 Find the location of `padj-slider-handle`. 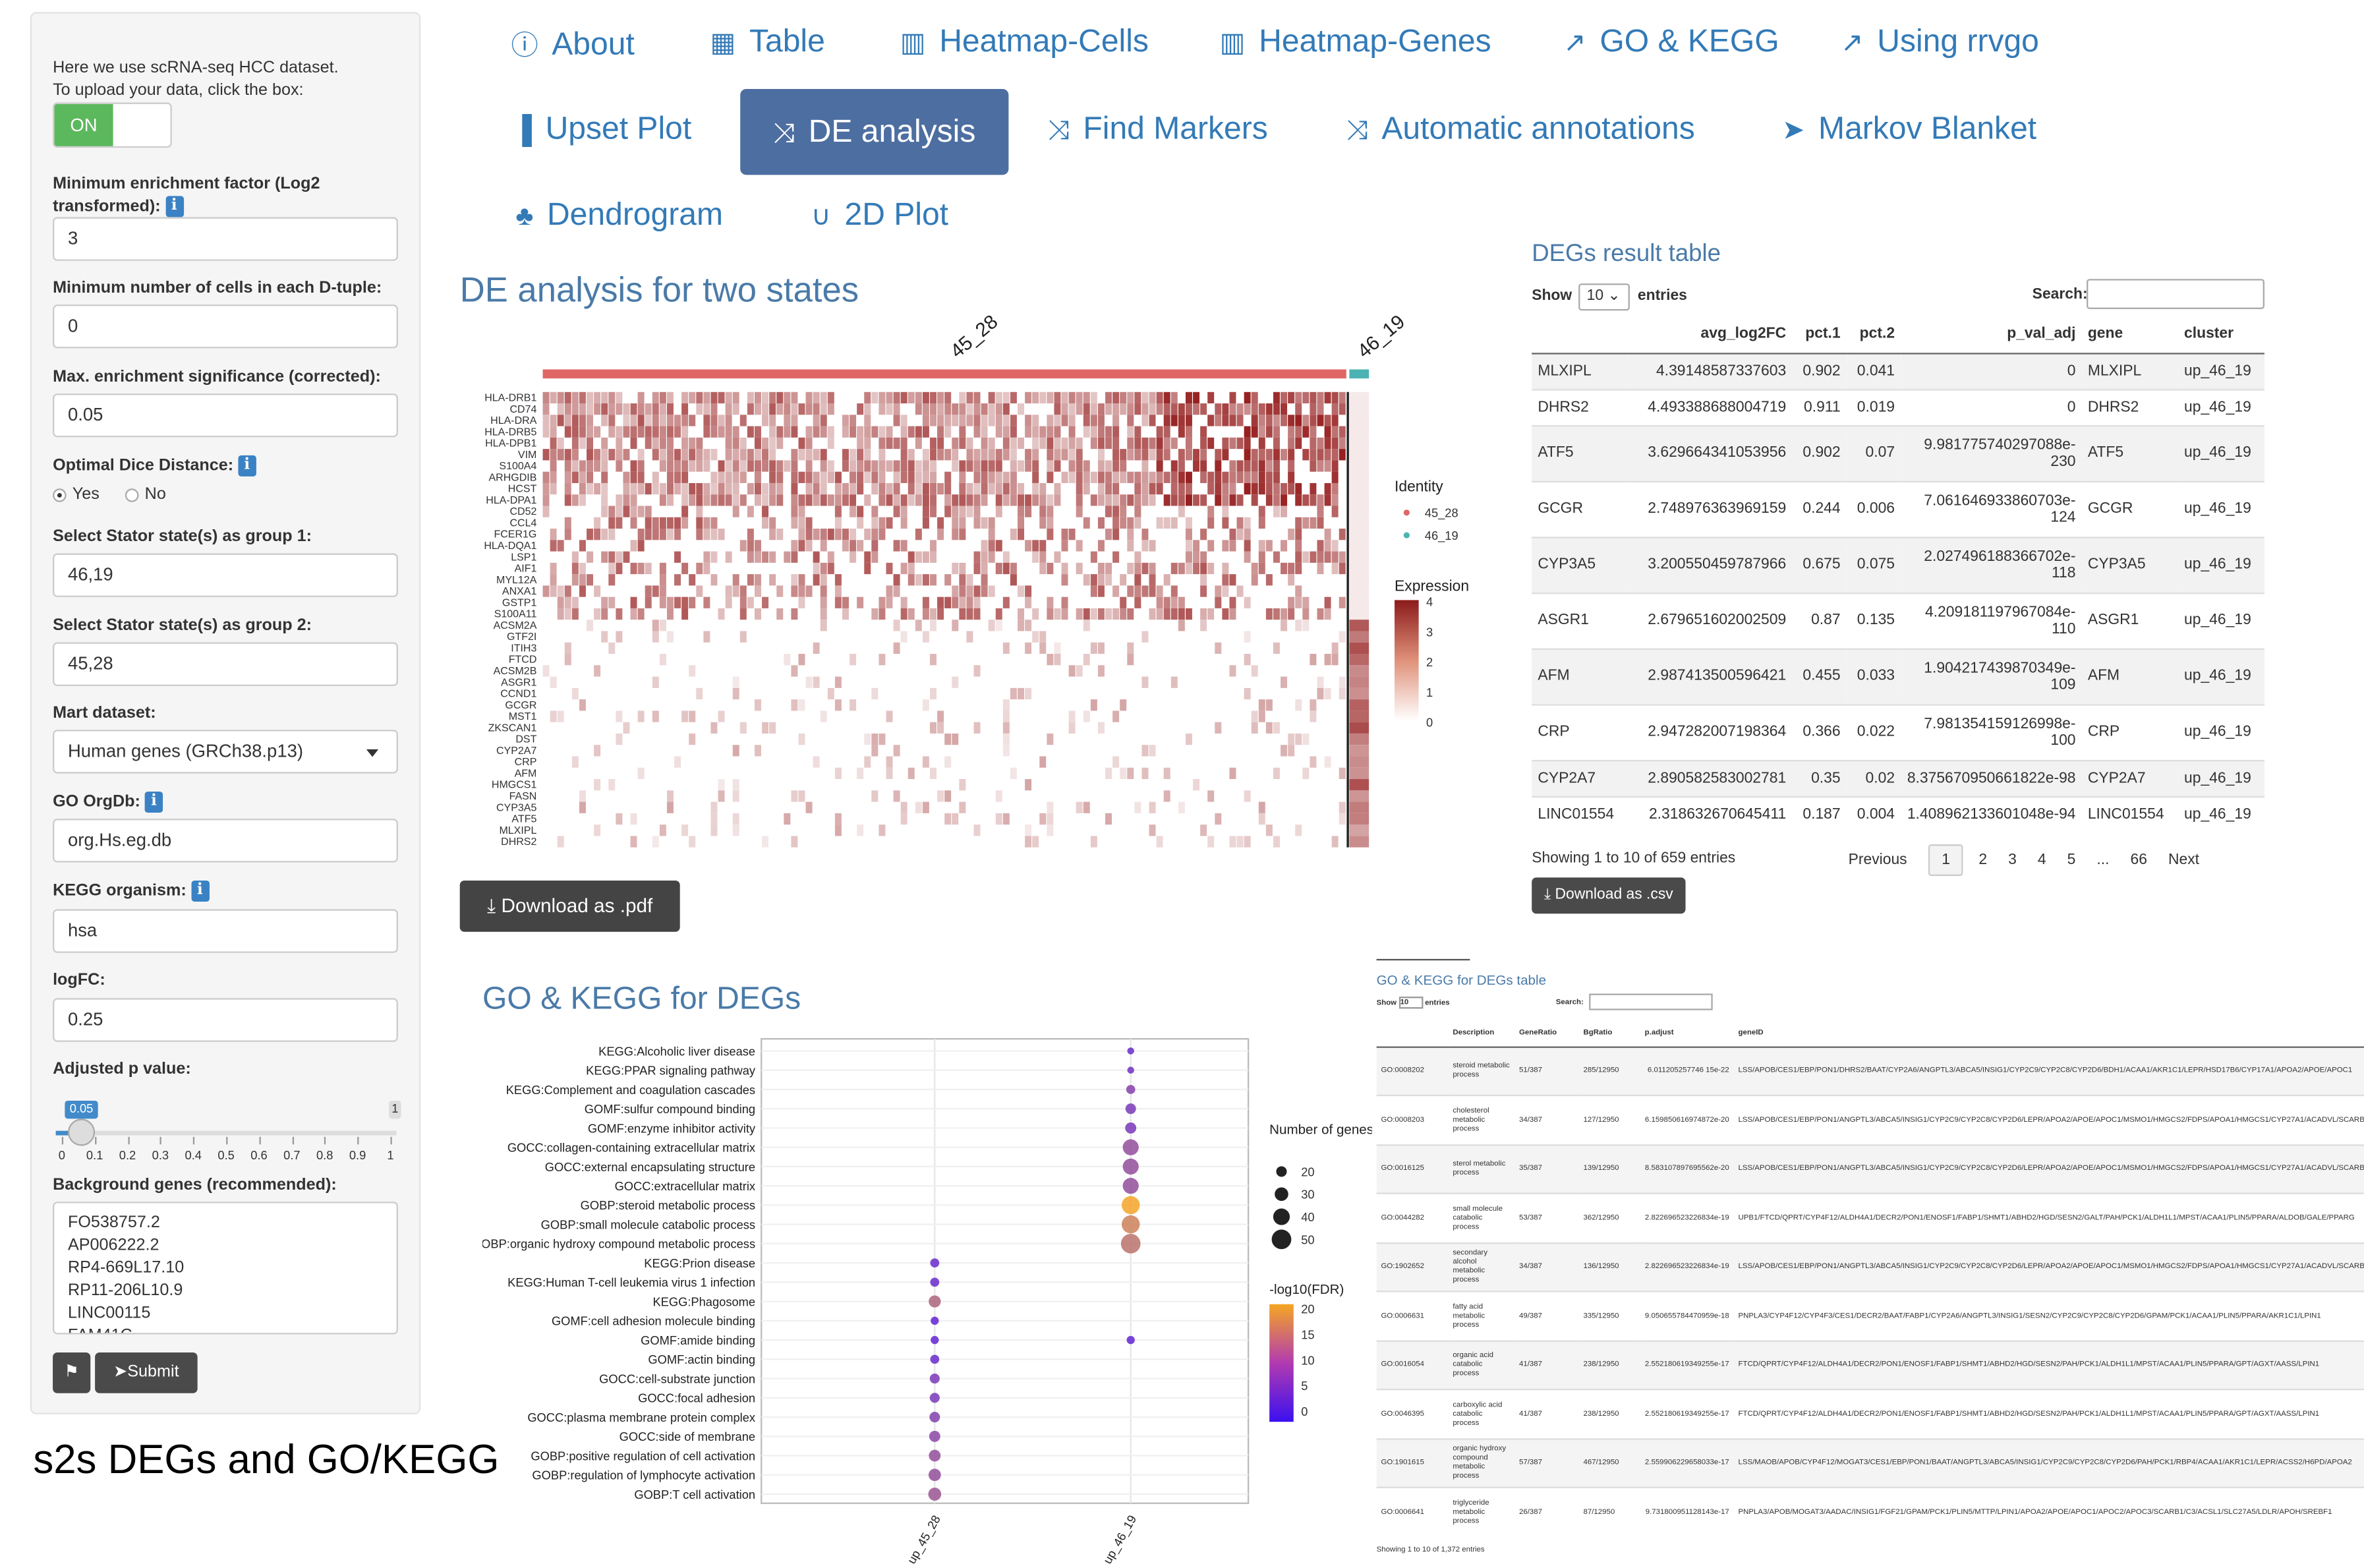

padj-slider-handle is located at coordinates (81, 1132).